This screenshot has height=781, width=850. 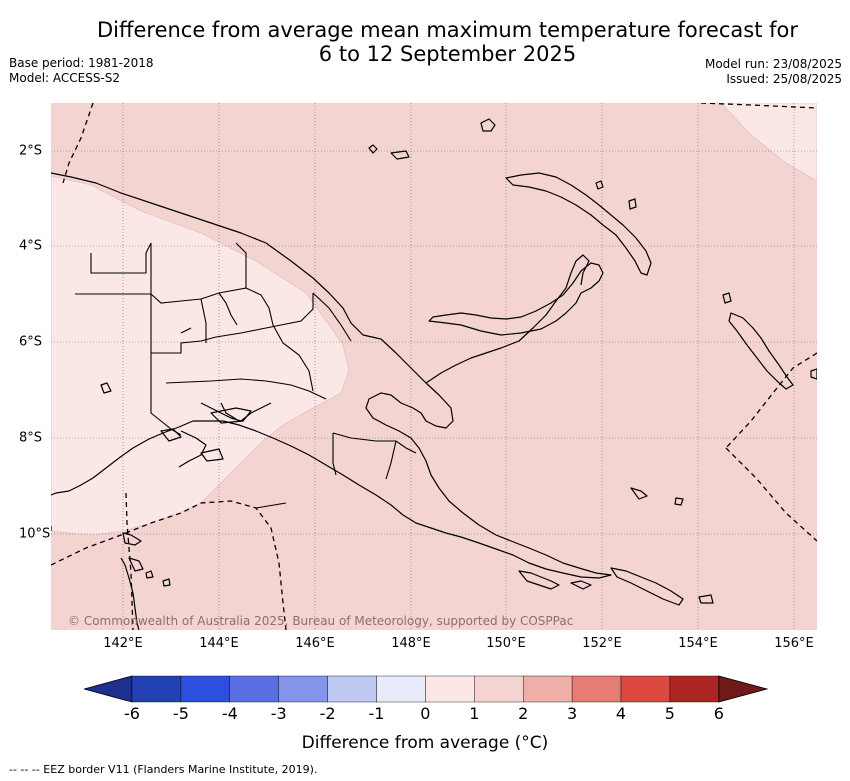 What do you see at coordinates (327, 713) in the screenshot?
I see `colorbar-tick-label: -2` at bounding box center [327, 713].